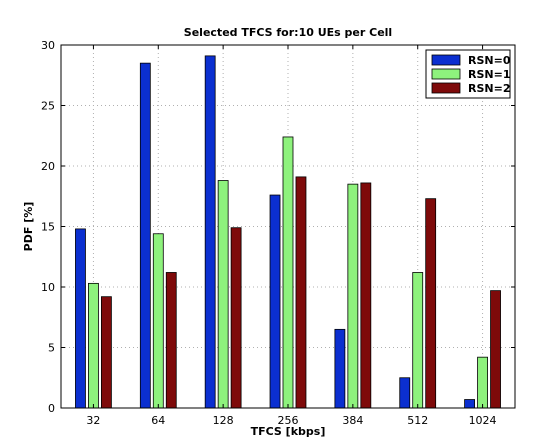  What do you see at coordinates (48, 227) in the screenshot?
I see `y-tick-label: 15` at bounding box center [48, 227].